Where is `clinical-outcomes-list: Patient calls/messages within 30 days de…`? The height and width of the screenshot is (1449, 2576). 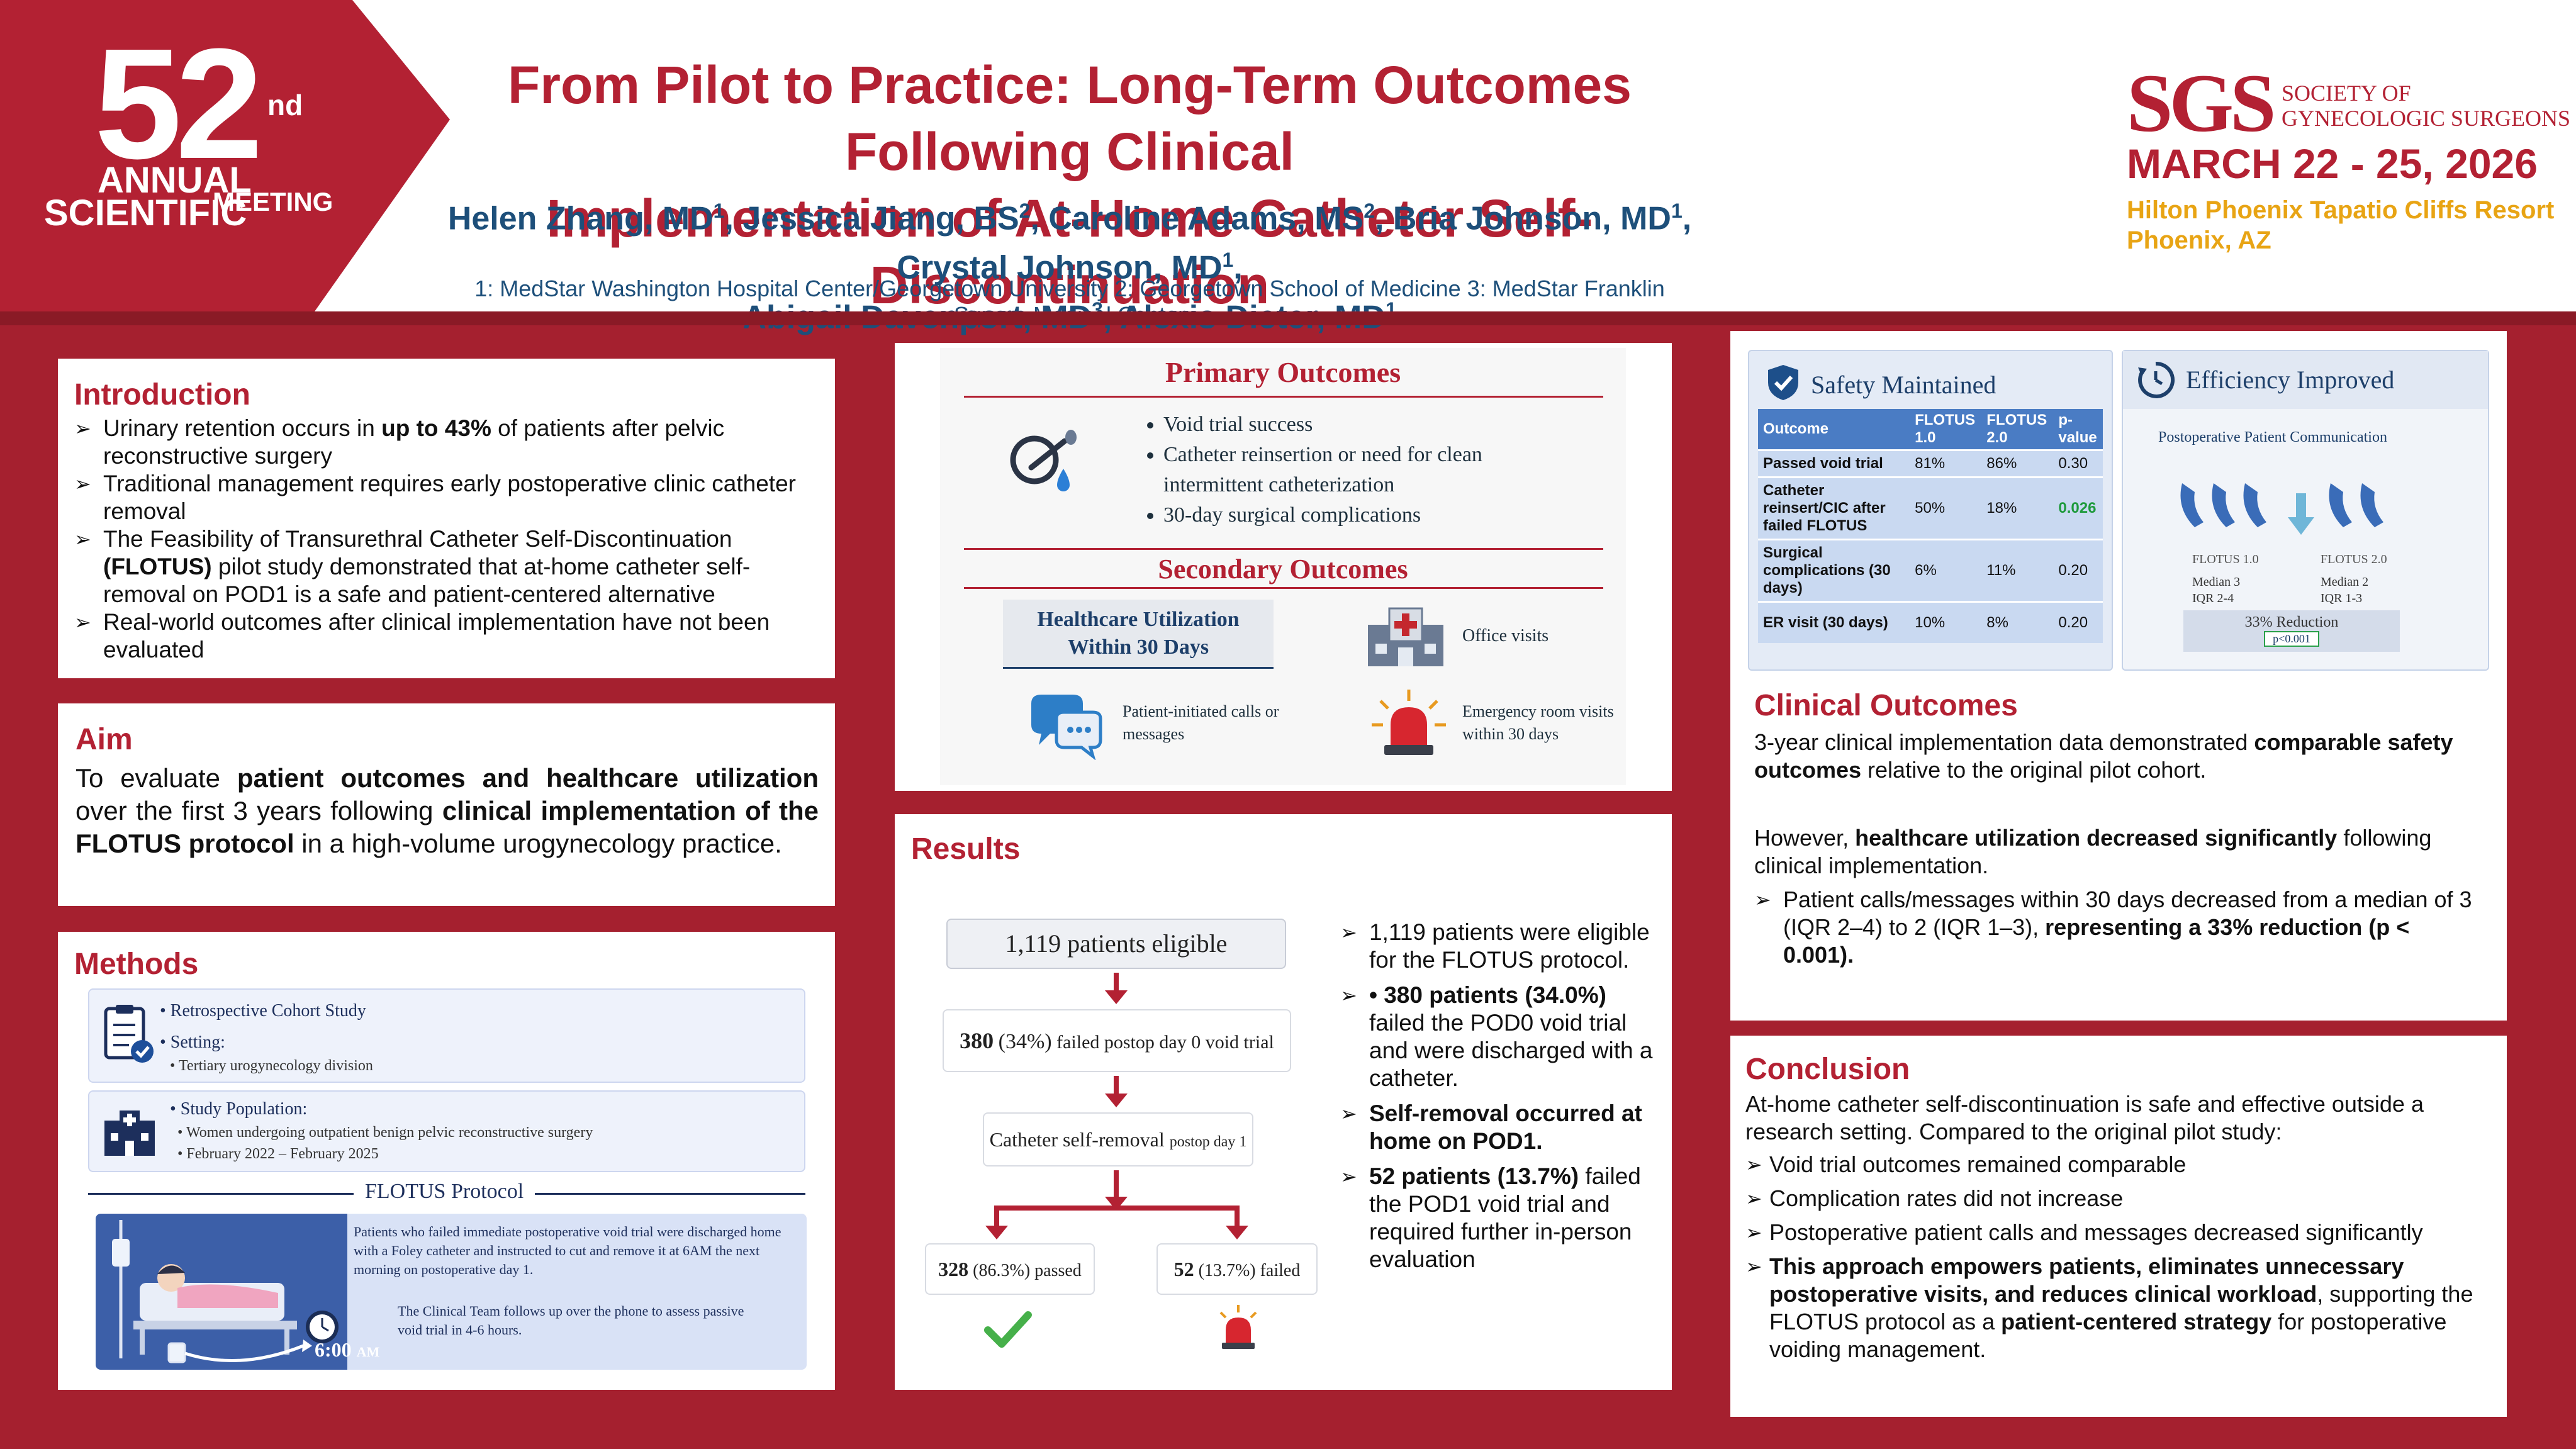 clinical-outcomes-list: Patient calls/messages within 30 days de… is located at coordinates (2119, 927).